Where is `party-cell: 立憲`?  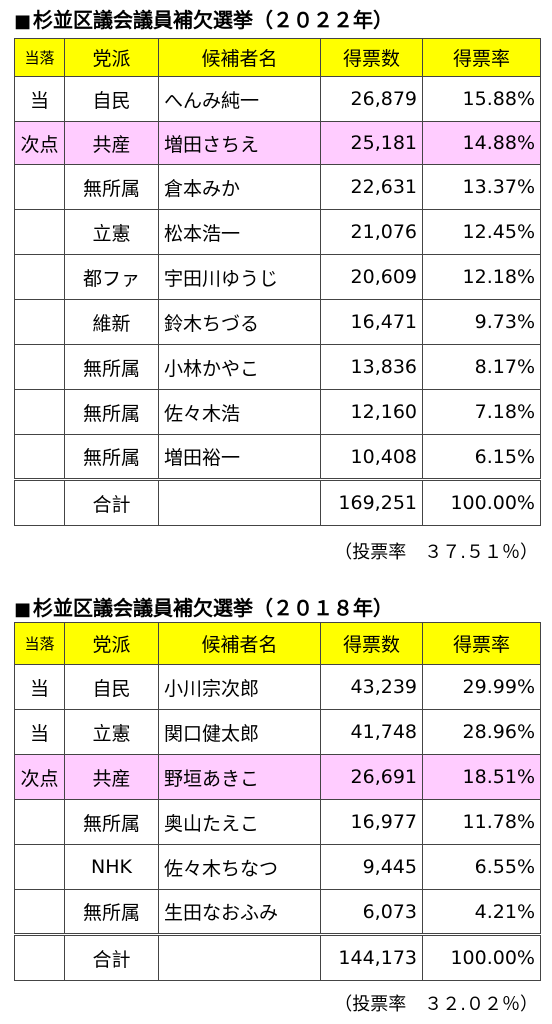
party-cell: 立憲 is located at coordinates (111, 232).